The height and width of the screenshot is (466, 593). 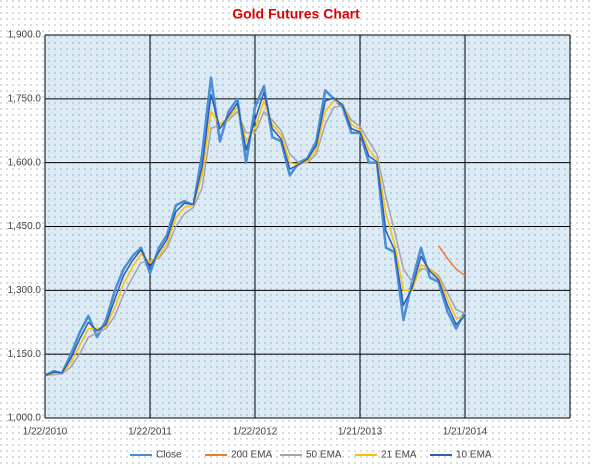 I want to click on chart-title: Gold Futures Chart, so click(x=296, y=14).